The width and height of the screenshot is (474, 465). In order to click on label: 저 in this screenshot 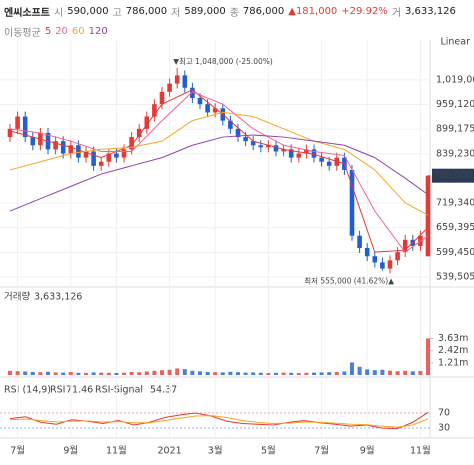, I will do `click(176, 13)`.